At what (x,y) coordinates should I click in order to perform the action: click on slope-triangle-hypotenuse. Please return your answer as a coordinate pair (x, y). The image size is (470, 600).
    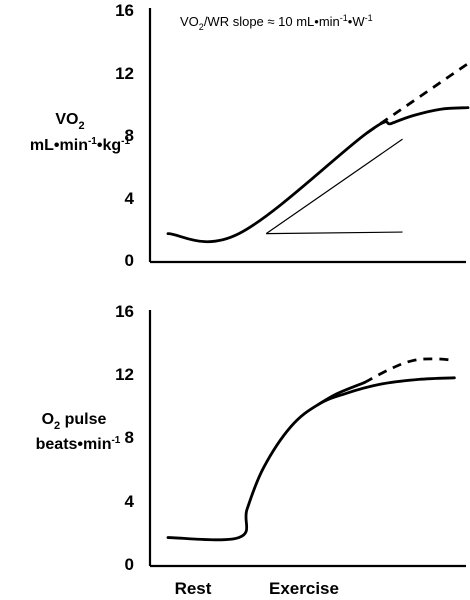
    Looking at the image, I should click on (334, 186).